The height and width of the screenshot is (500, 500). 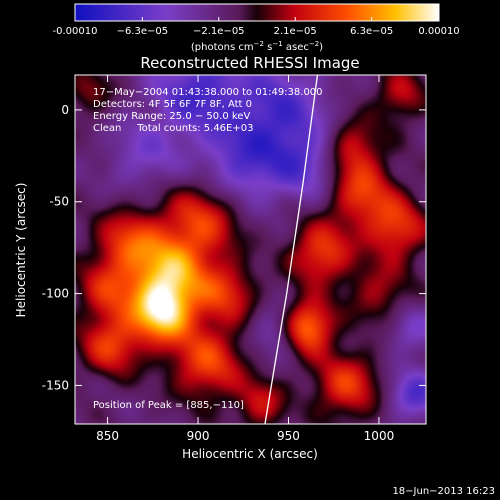 What do you see at coordinates (443, 491) in the screenshot?
I see `footer-timestamp: 18−Jun−2013 16:23` at bounding box center [443, 491].